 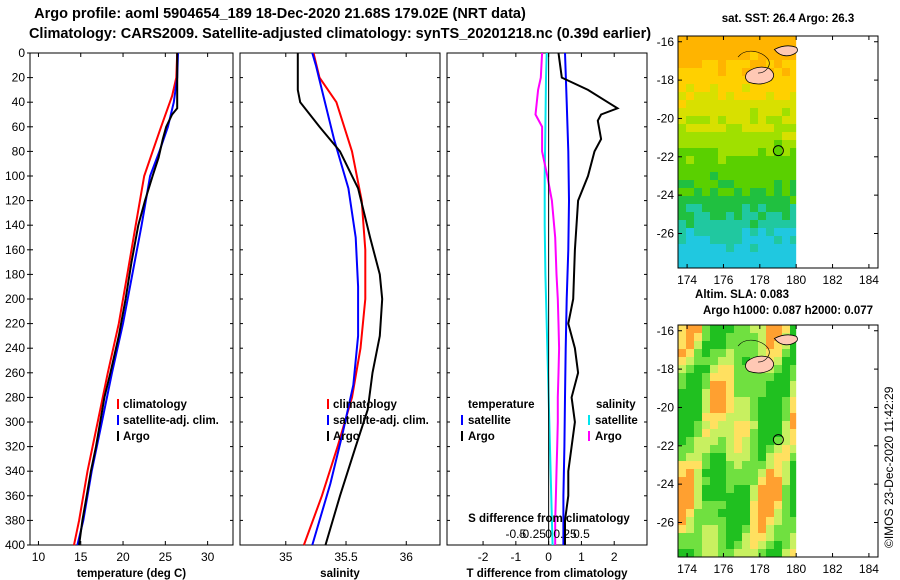 What do you see at coordinates (666, 80) in the screenshot?
I see `map-y-tick-label: -18` at bounding box center [666, 80].